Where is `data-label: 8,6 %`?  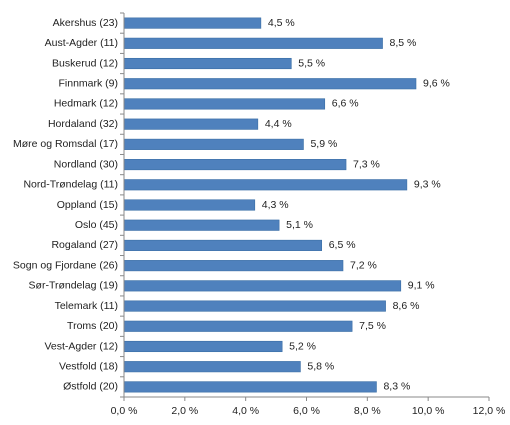 data-label: 8,6 % is located at coordinates (406, 306).